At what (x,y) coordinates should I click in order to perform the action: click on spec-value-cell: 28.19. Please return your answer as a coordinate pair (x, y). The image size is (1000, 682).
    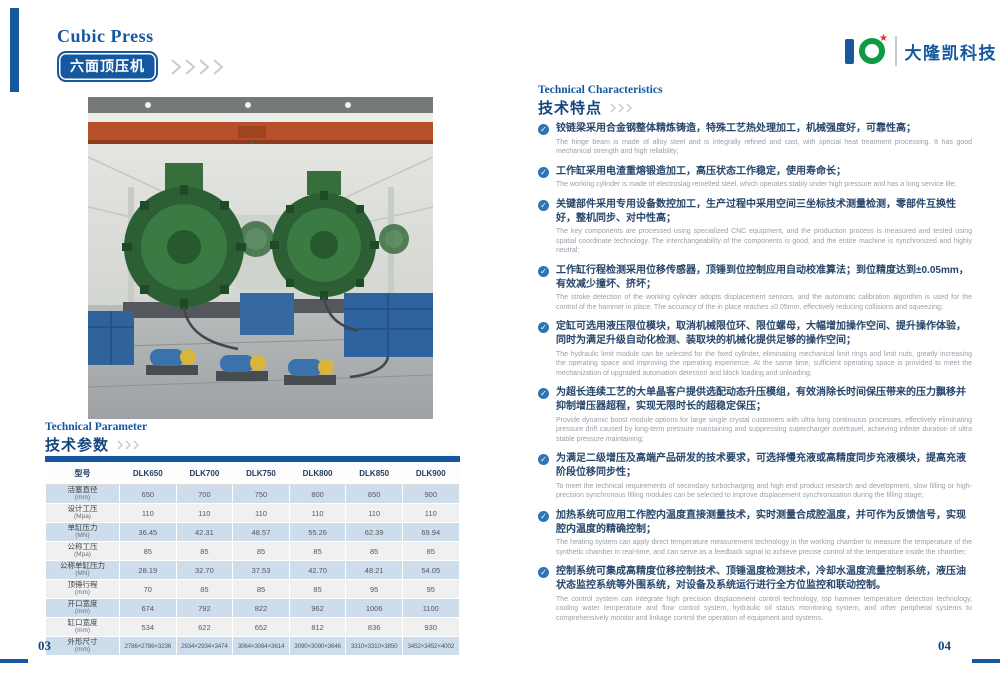
    Looking at the image, I should click on (148, 570).